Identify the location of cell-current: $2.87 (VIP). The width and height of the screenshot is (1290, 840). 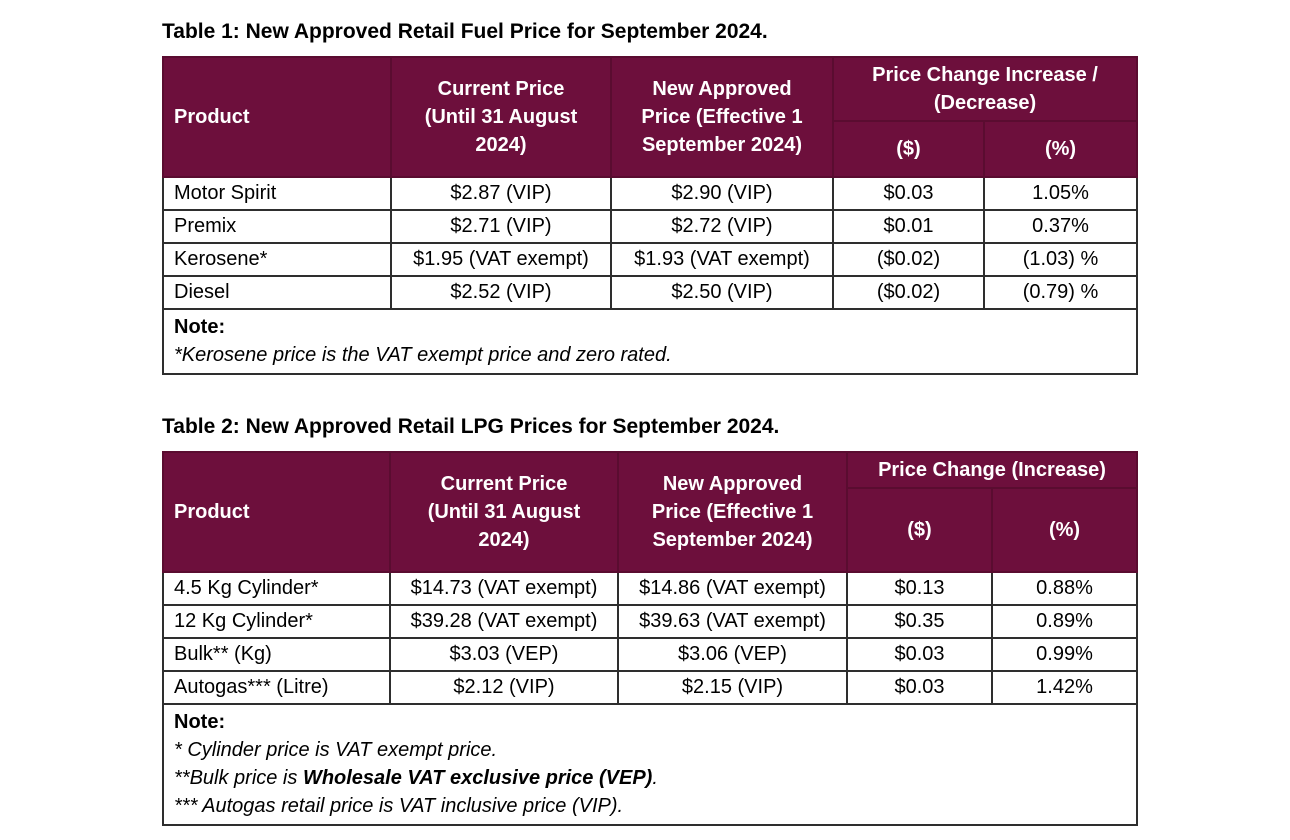
(501, 193).